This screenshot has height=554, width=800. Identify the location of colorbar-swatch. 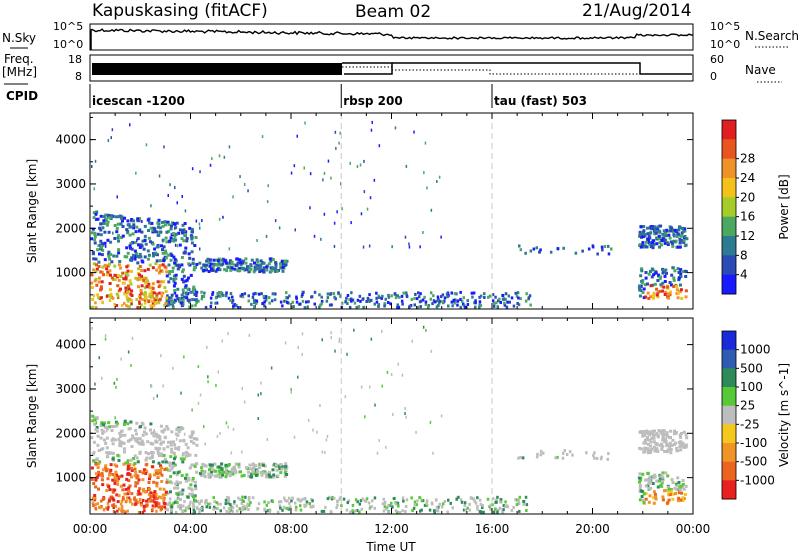
(729, 378).